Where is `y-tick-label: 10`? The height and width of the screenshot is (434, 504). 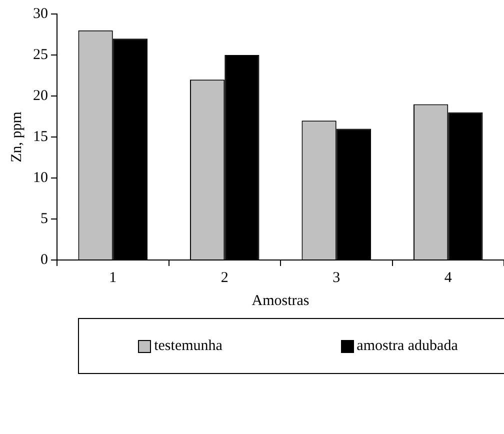
y-tick-label: 10 is located at coordinates (40, 178).